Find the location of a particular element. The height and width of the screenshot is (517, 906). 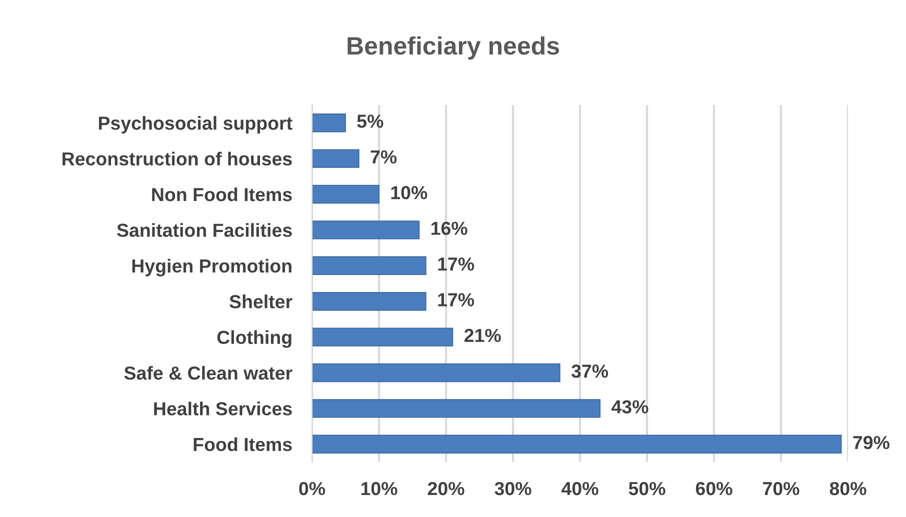

data-label: 16% is located at coordinates (449, 228).